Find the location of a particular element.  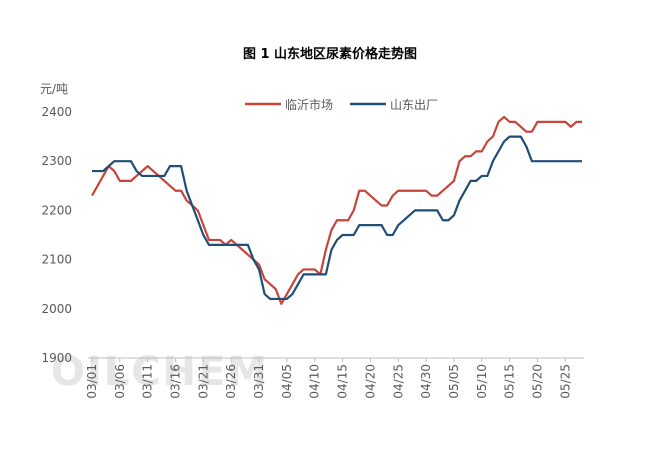

y-tick-label: 2300 is located at coordinates (56, 161).